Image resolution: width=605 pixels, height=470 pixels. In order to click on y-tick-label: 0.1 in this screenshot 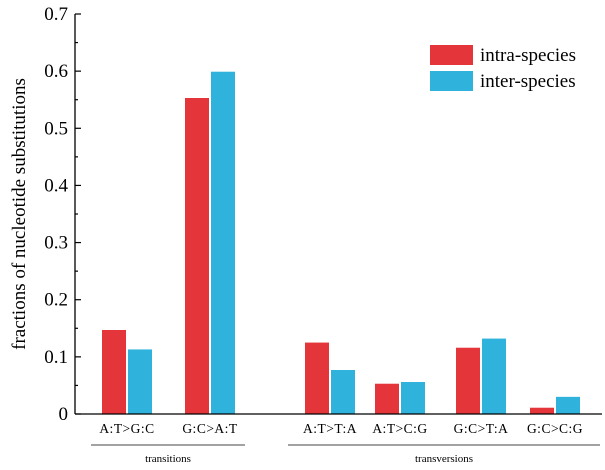, I will do `click(56, 357)`.